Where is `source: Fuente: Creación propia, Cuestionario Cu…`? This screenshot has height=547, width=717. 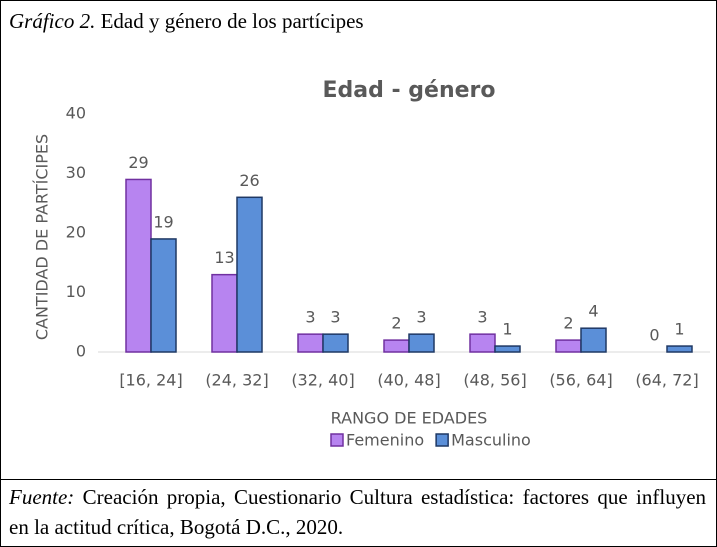 source: Fuente: Creación propia, Cuestionario Cu… is located at coordinates (358, 510).